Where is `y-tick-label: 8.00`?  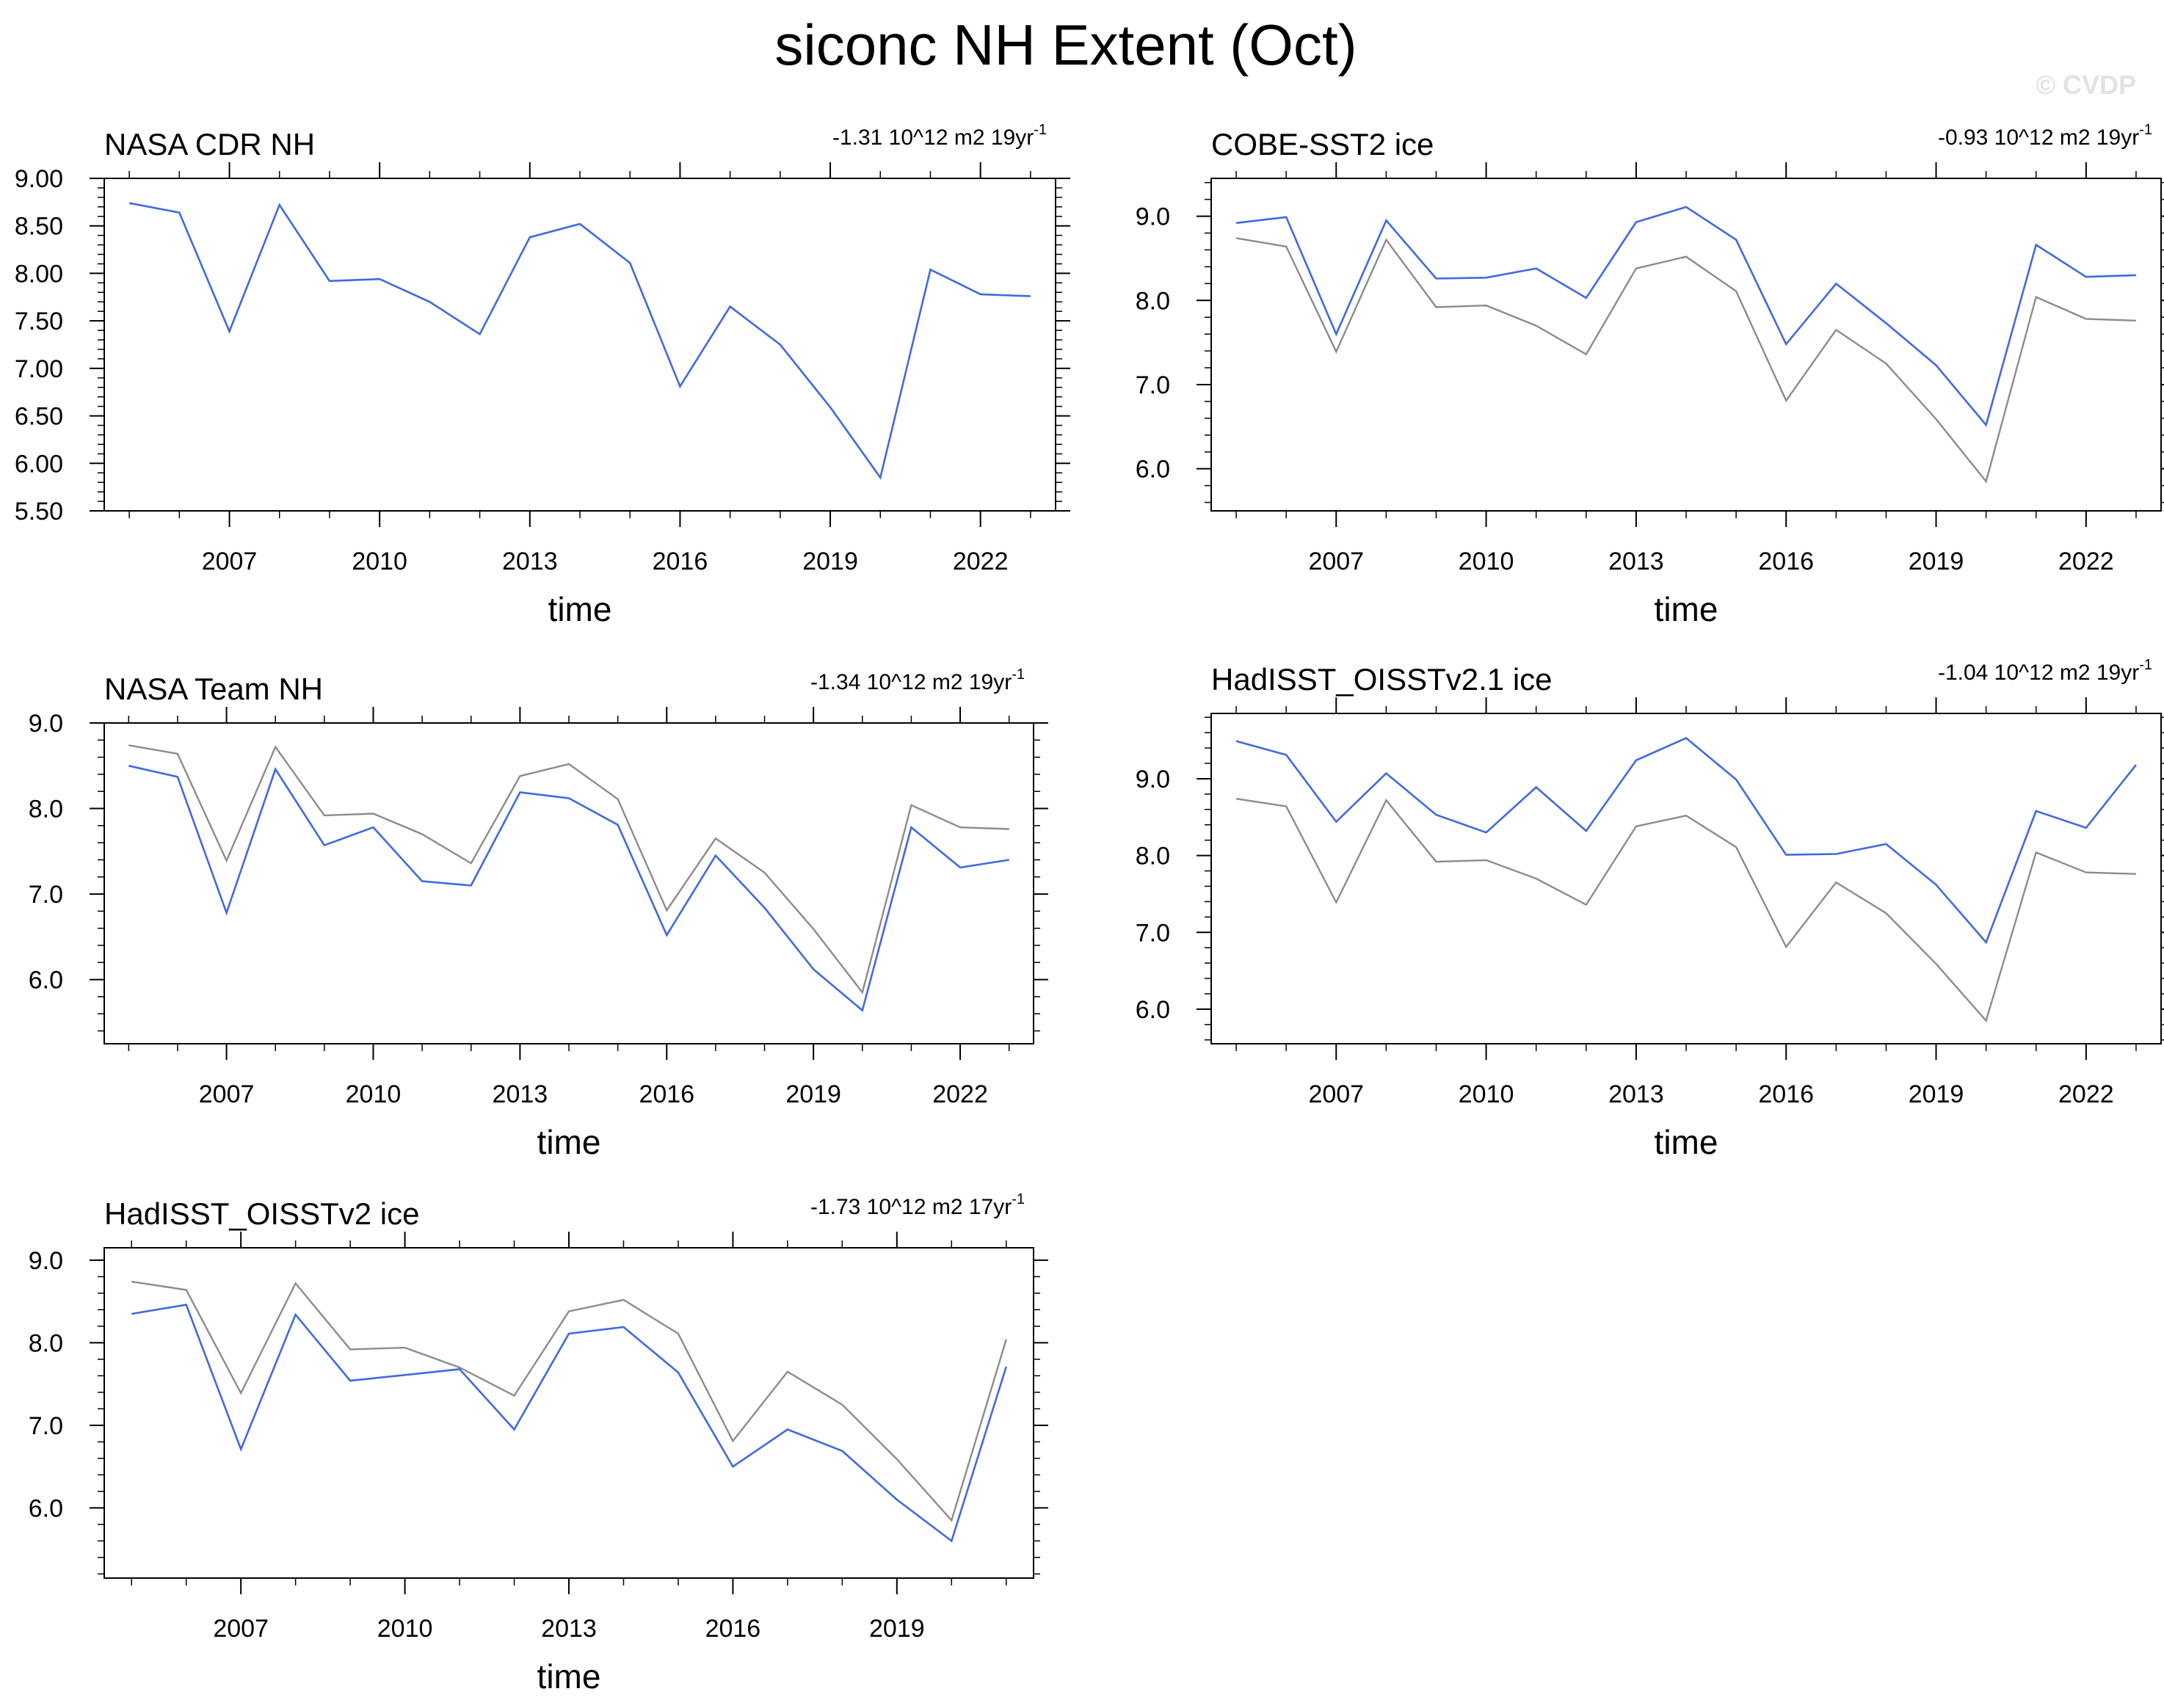
y-tick-label: 8.00 is located at coordinates (39, 274).